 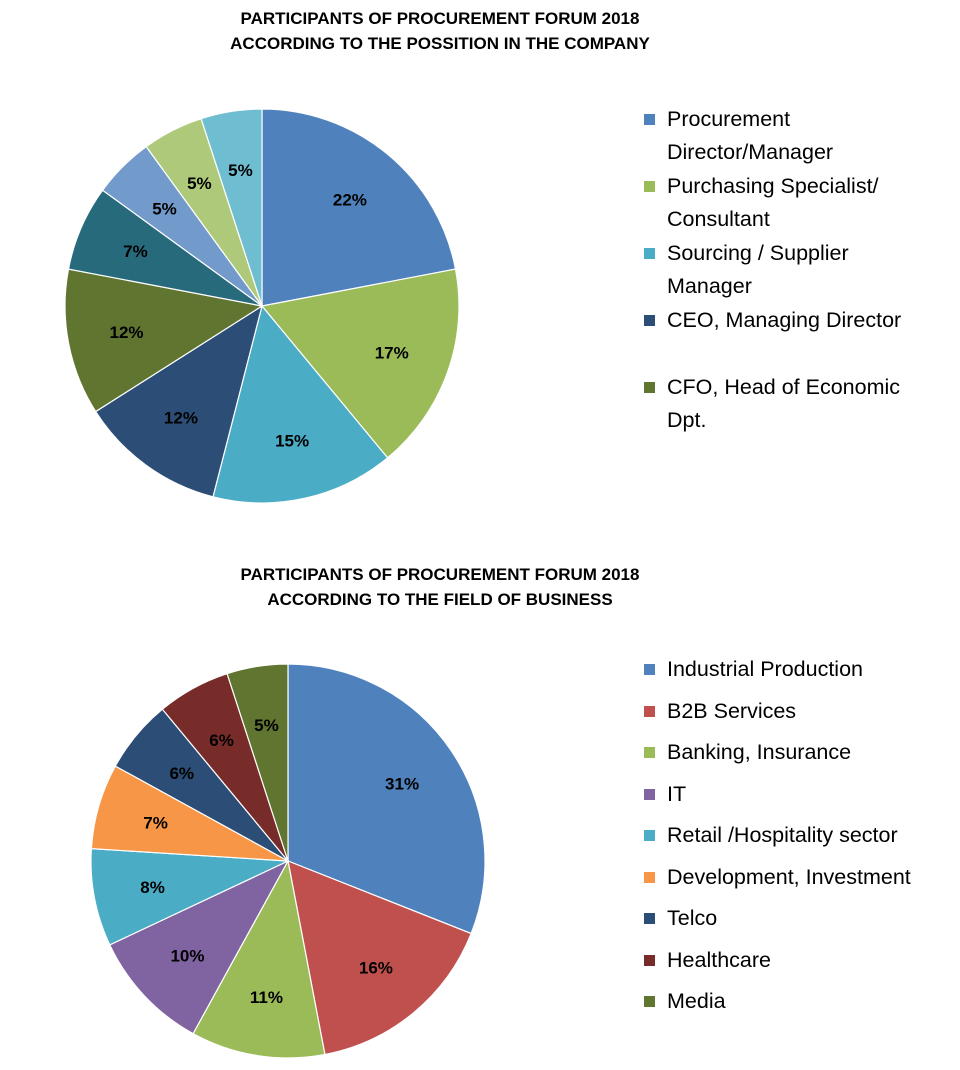 What do you see at coordinates (732, 710) in the screenshot?
I see `legend-label-line: B2B Services` at bounding box center [732, 710].